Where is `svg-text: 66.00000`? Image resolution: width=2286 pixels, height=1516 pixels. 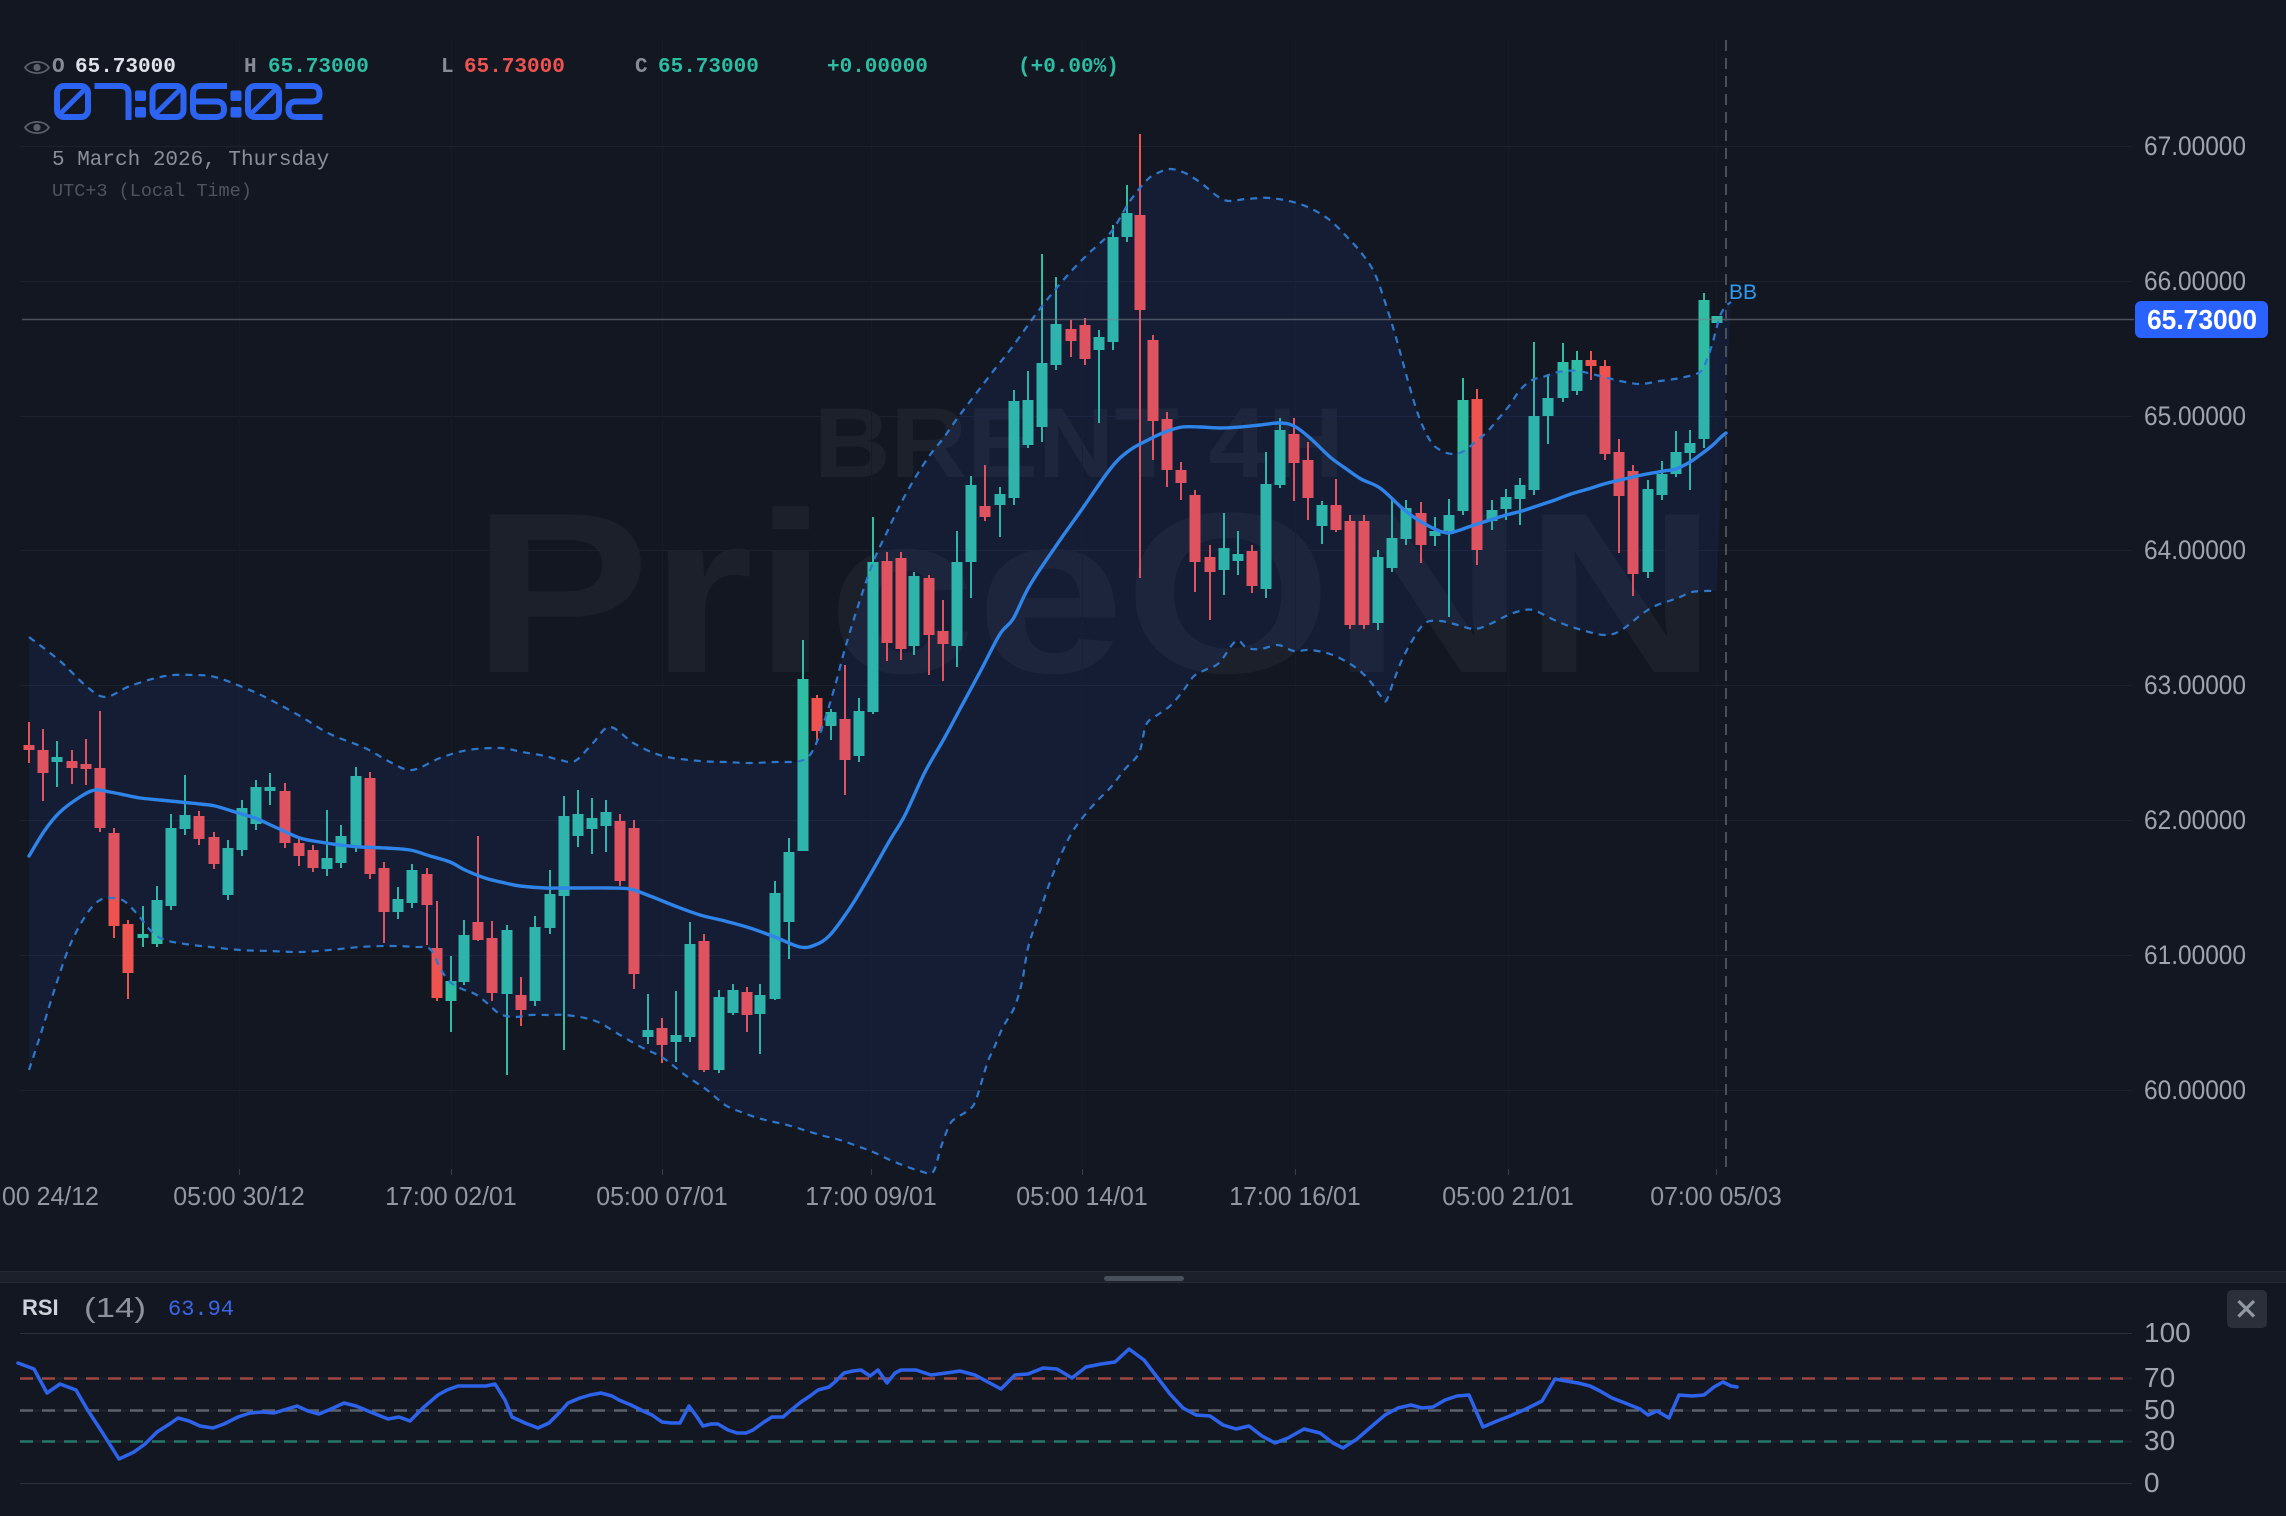
svg-text: 66.00000 is located at coordinates (2195, 281).